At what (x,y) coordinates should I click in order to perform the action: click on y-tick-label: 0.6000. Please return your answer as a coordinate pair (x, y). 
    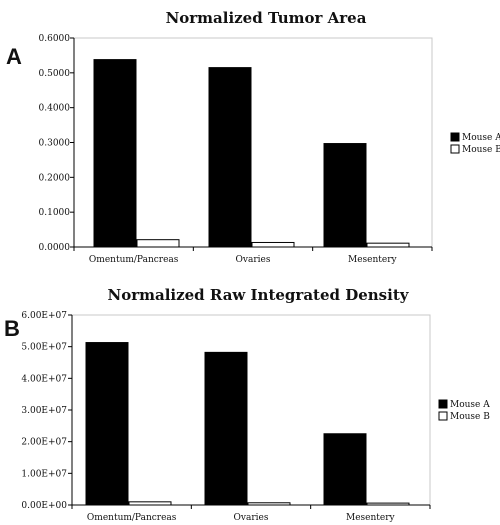
    Looking at the image, I should click on (55, 39).